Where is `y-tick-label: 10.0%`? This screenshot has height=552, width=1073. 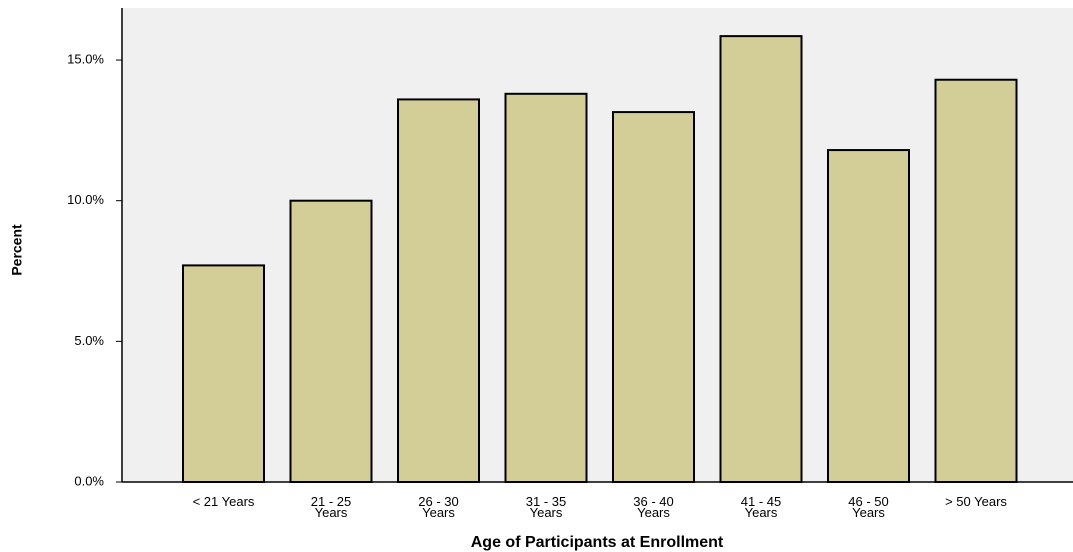
y-tick-label: 10.0% is located at coordinates (85, 199).